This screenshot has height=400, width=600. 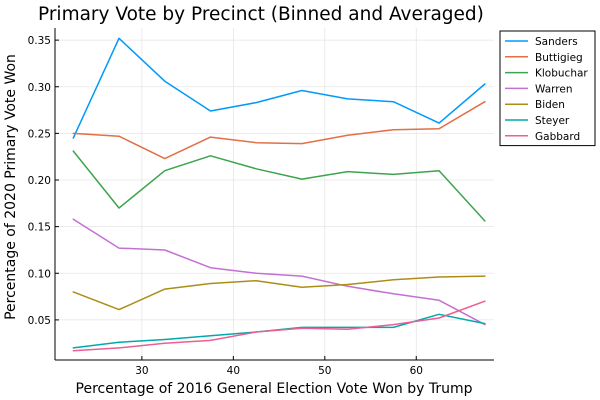 What do you see at coordinates (557, 137) in the screenshot?
I see `legend-label-gabbard: Gabbard` at bounding box center [557, 137].